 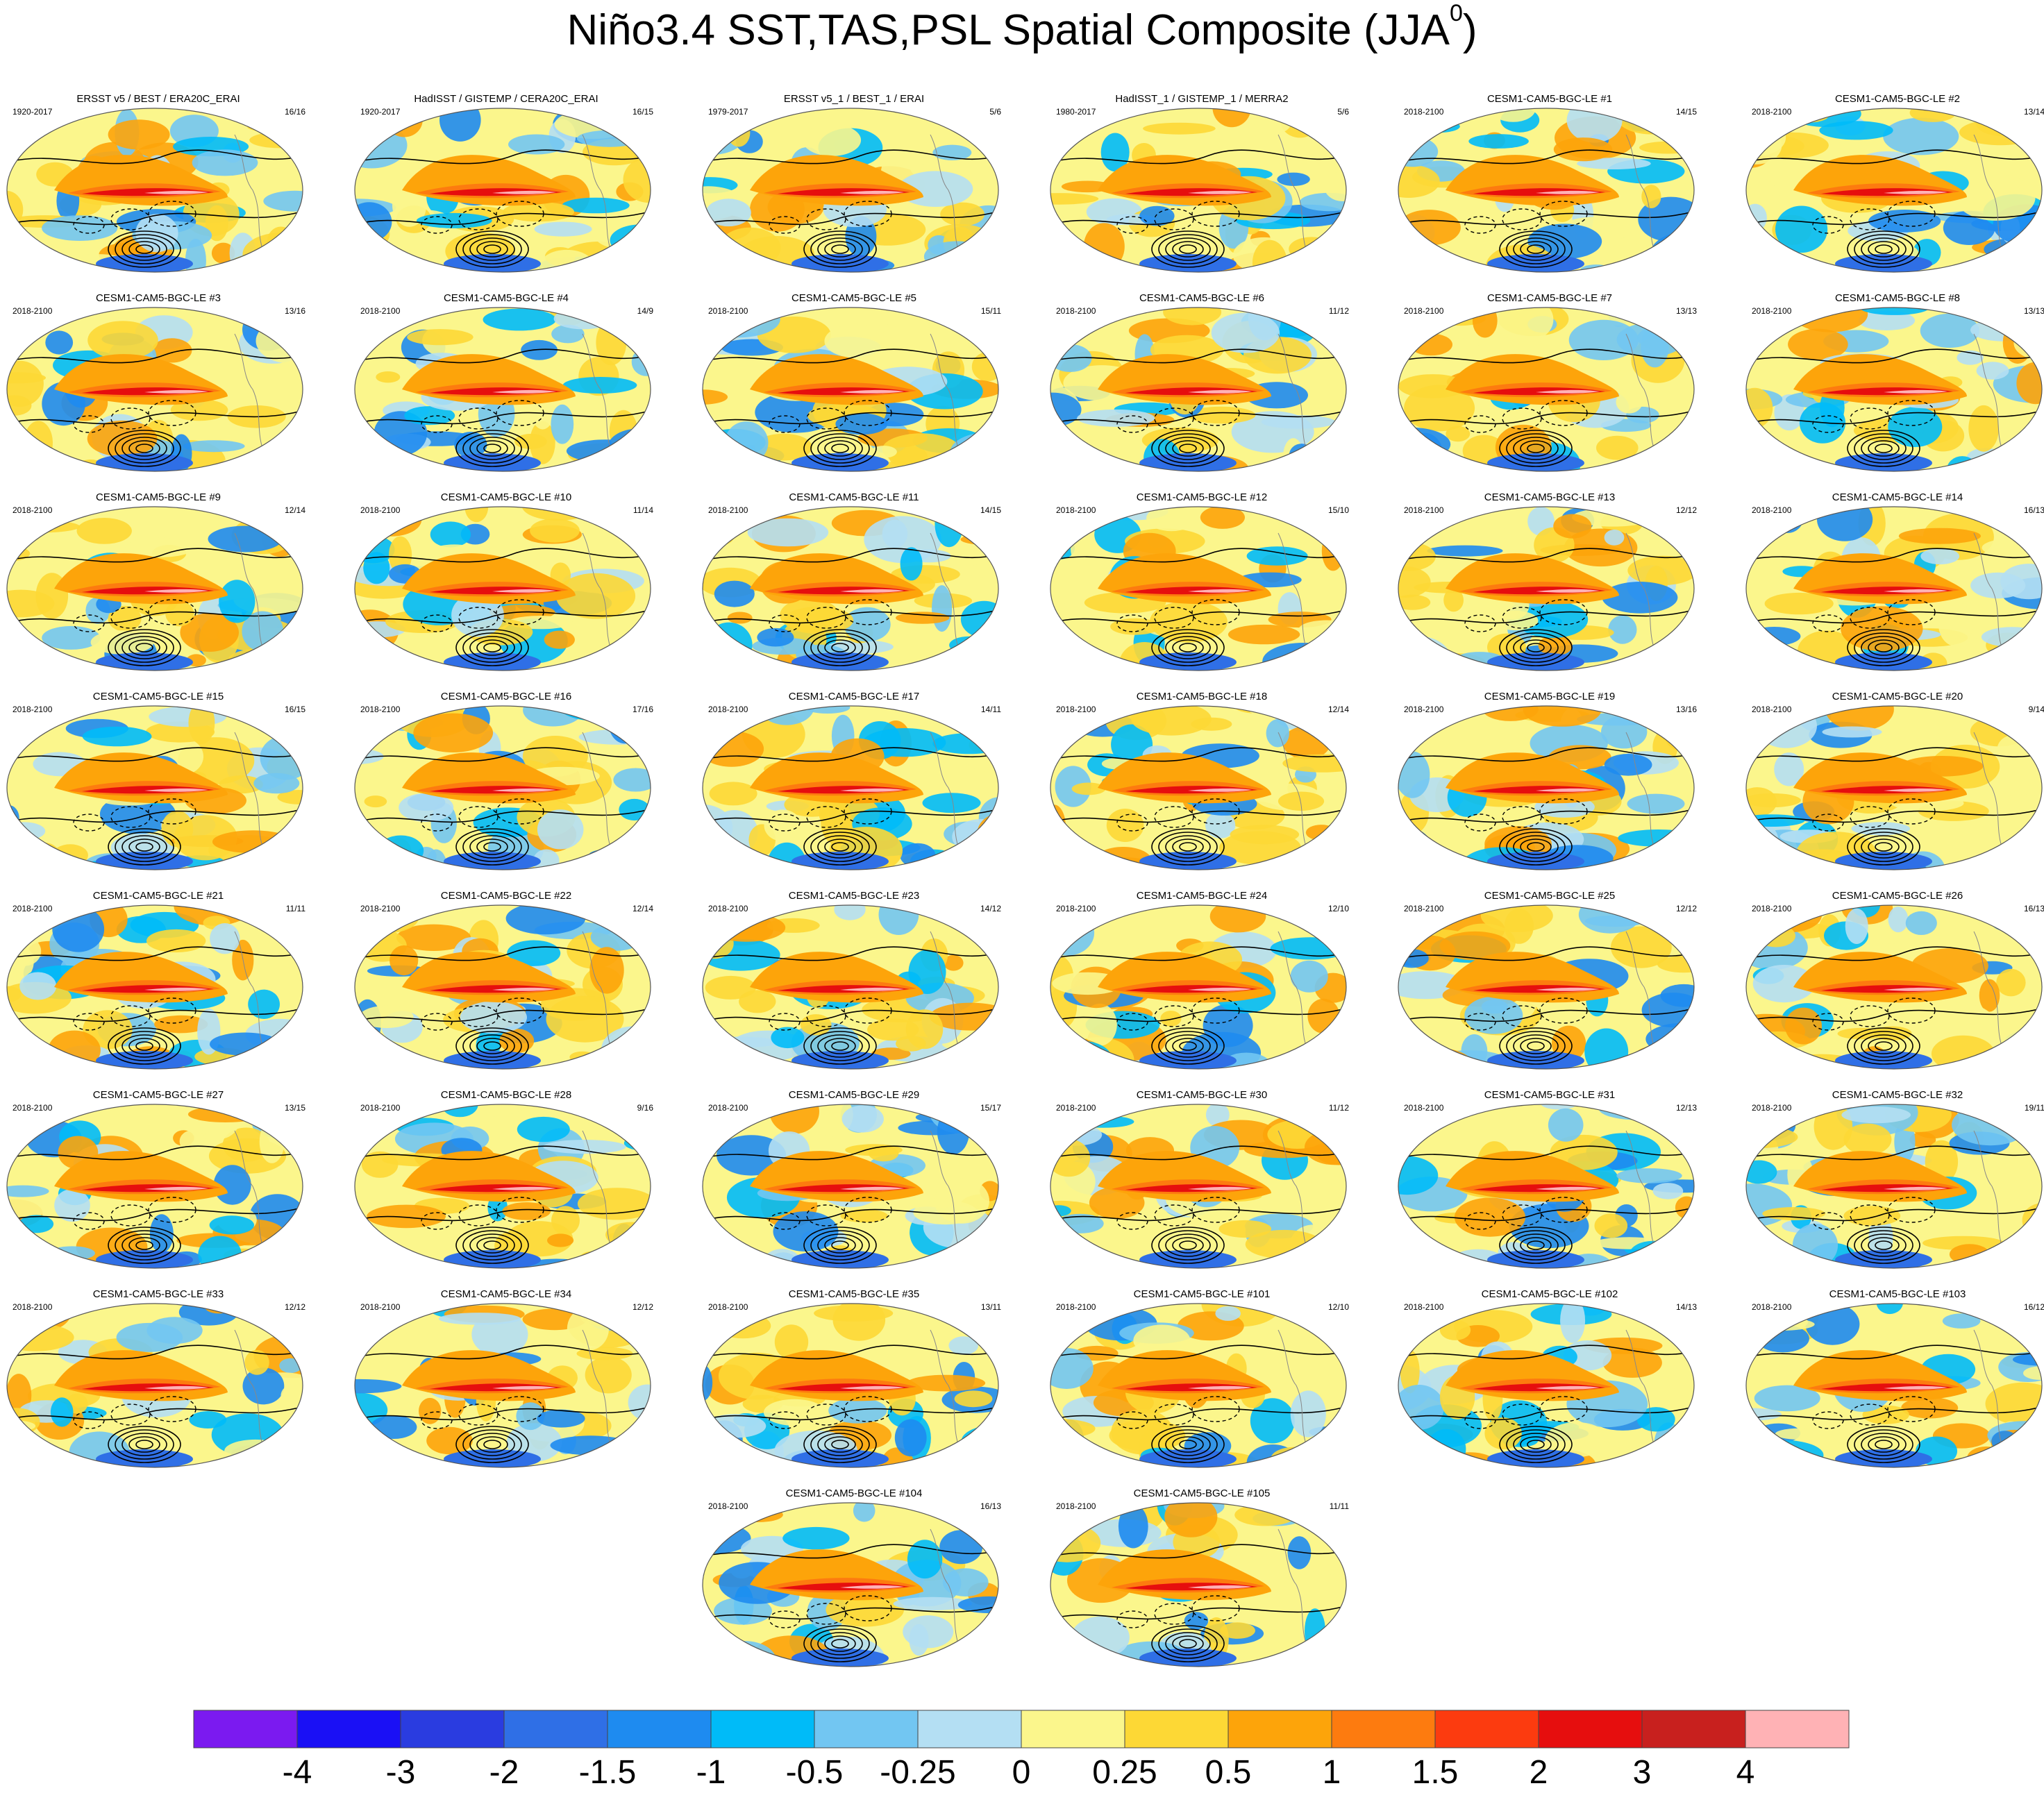 What do you see at coordinates (642, 908) in the screenshot?
I see `panel-count: 12/14` at bounding box center [642, 908].